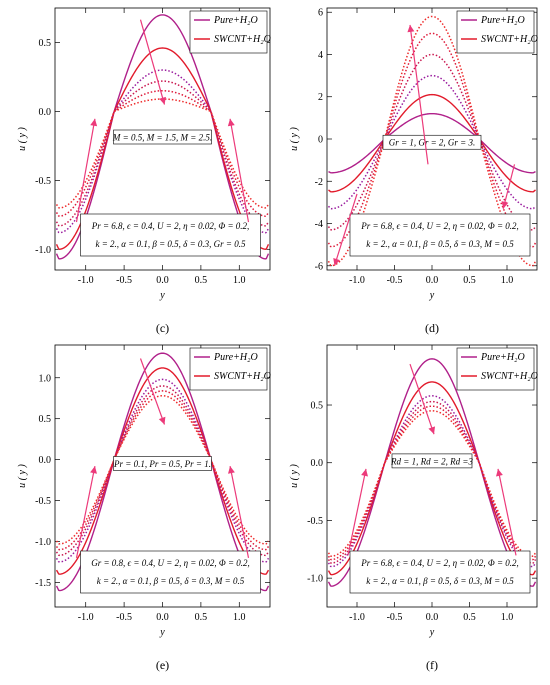 The image size is (550, 685). I want to click on y-tick-label: -1.5, so click(43, 583).